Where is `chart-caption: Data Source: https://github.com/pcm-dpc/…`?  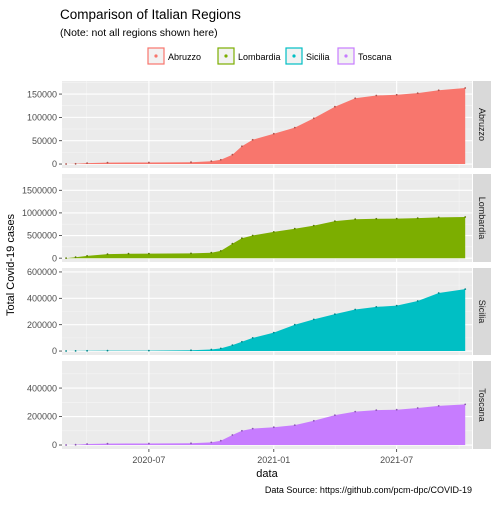 chart-caption: Data Source: https://github.com/pcm-dpc/… is located at coordinates (368, 490).